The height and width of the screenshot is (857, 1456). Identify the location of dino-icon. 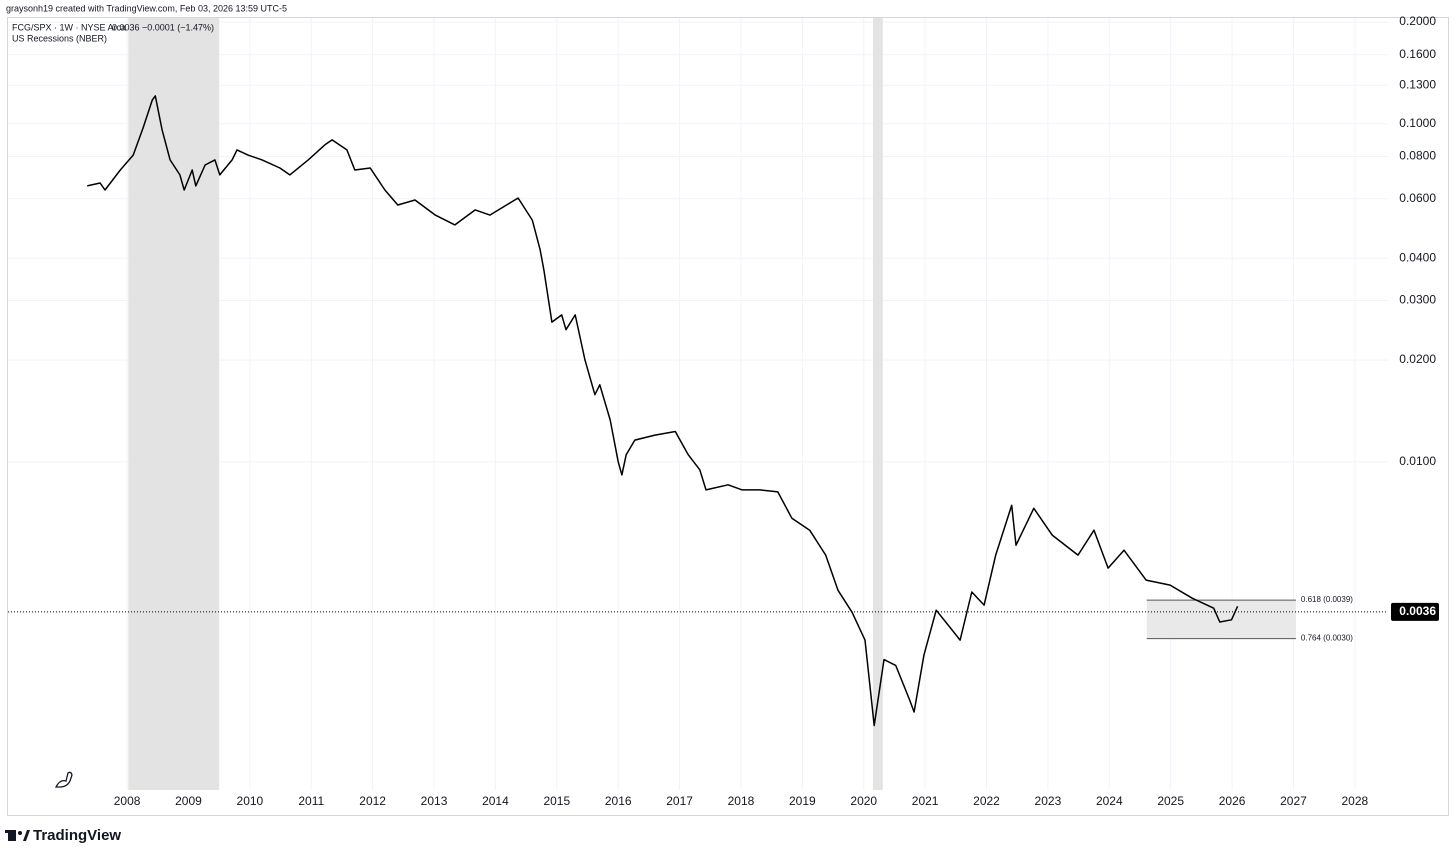
(63, 779).